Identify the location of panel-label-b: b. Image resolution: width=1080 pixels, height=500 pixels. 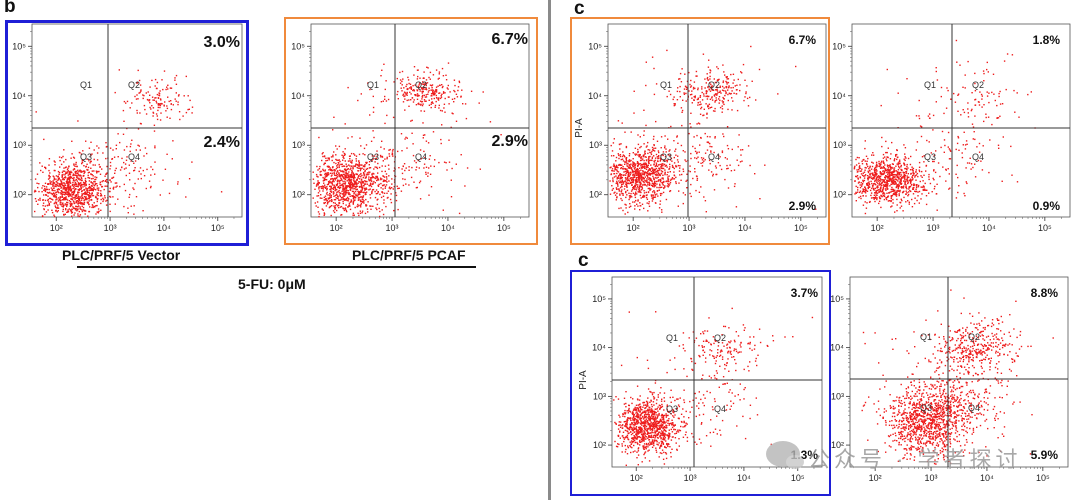
(10, 8).